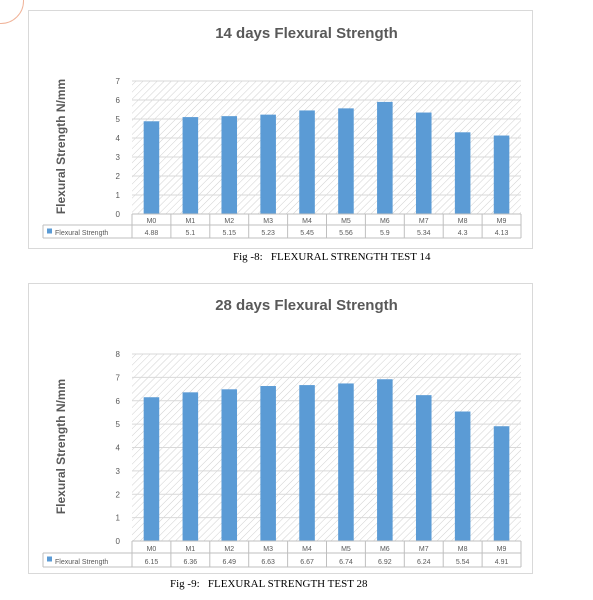 This screenshot has width=593, height=600. I want to click on value-label: 4.3, so click(463, 233).